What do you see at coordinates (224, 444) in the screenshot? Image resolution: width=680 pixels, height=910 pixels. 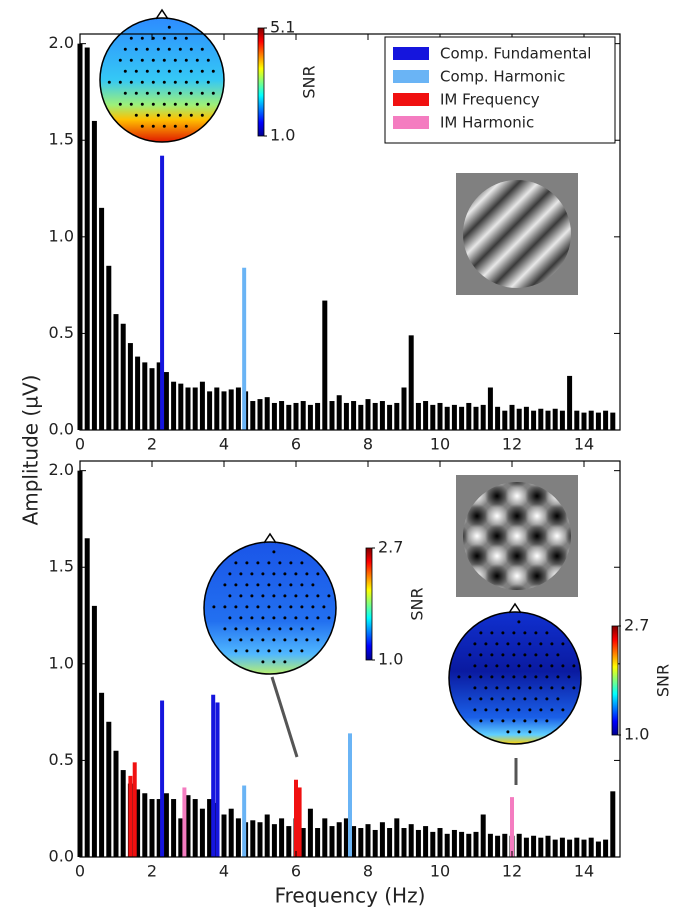 I see `x-tick-label: 4` at bounding box center [224, 444].